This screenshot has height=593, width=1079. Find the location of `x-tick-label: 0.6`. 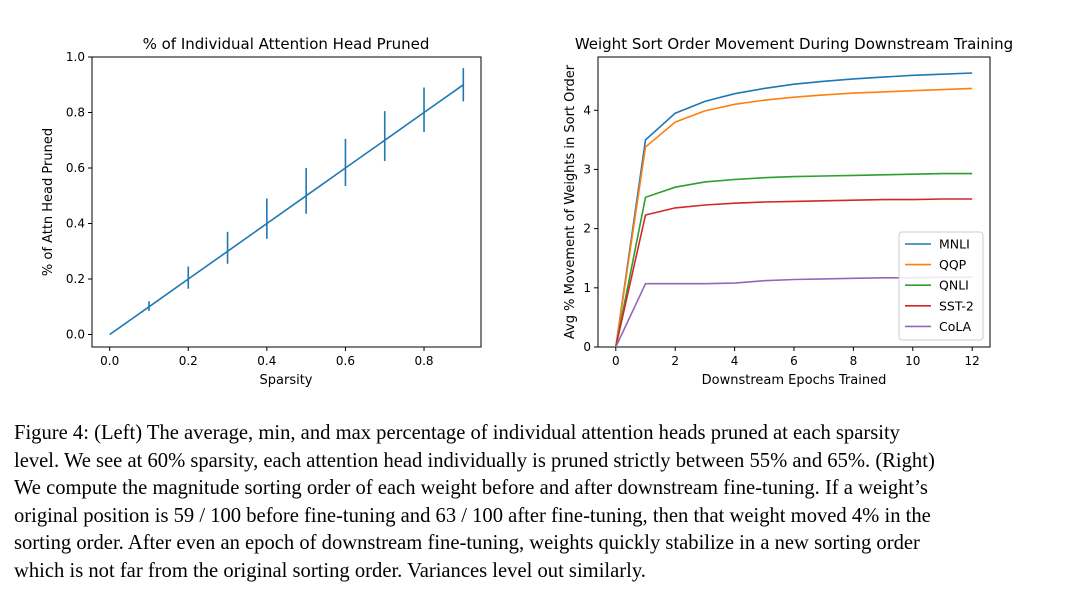

x-tick-label: 0.6 is located at coordinates (345, 361).